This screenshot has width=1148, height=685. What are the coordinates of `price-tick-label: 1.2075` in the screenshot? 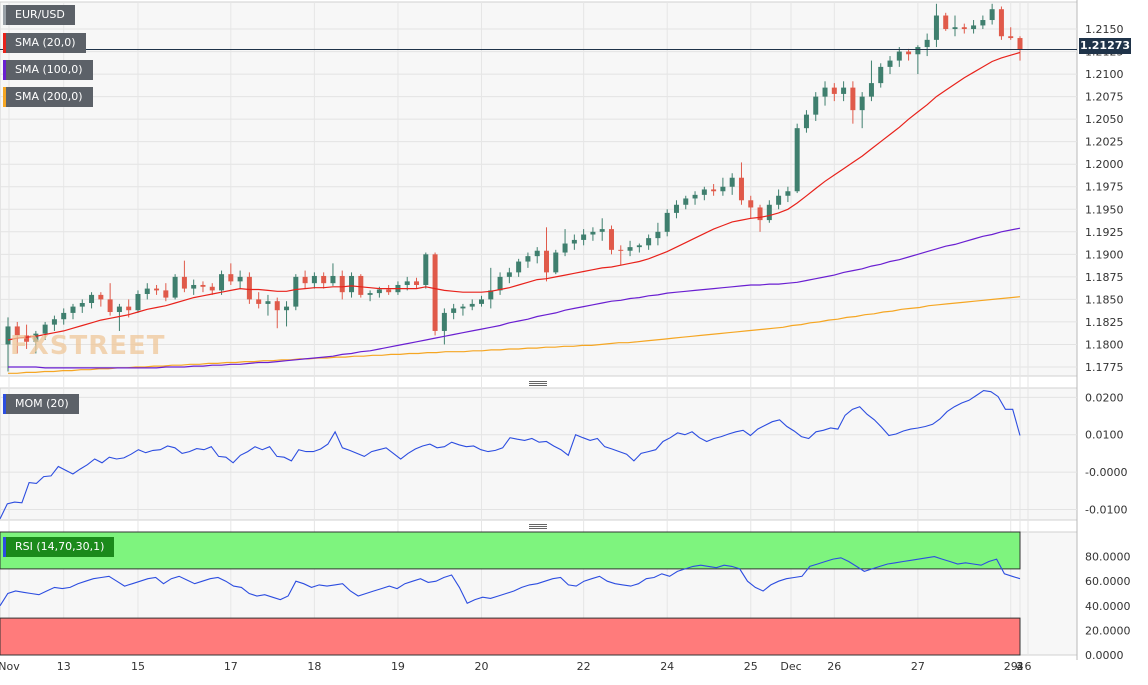 It's located at (1104, 97).